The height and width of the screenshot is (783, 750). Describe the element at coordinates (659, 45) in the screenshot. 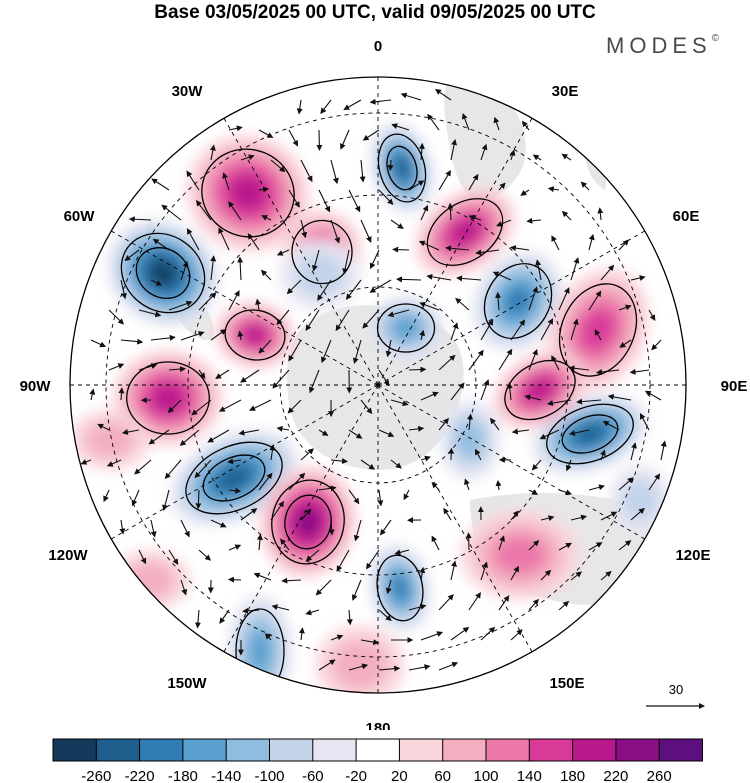

I see `brand-text: MODES` at that location.